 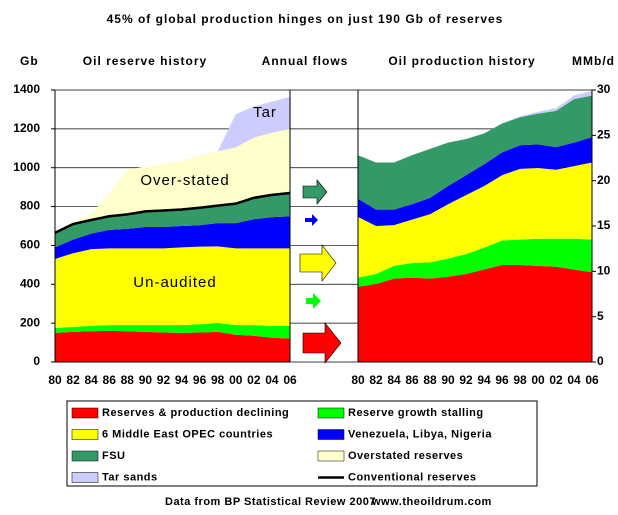 What do you see at coordinates (431, 502) in the screenshot?
I see `footer-site: www.theoildrum.com` at bounding box center [431, 502].